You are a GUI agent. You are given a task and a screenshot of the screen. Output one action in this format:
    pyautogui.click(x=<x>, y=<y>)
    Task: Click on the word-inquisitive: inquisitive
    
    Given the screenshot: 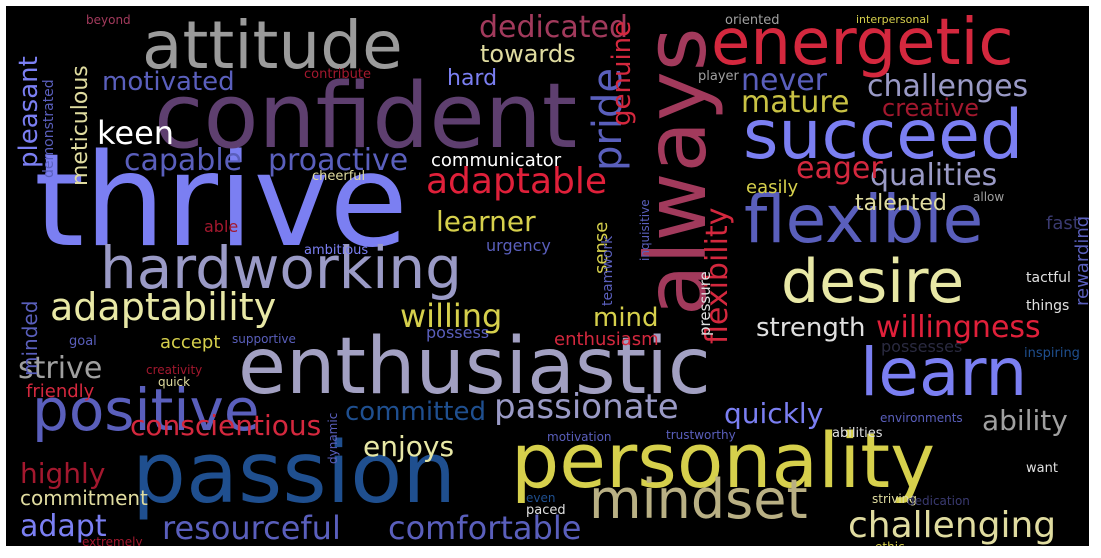 What is the action you would take?
    pyautogui.click(x=645, y=230)
    